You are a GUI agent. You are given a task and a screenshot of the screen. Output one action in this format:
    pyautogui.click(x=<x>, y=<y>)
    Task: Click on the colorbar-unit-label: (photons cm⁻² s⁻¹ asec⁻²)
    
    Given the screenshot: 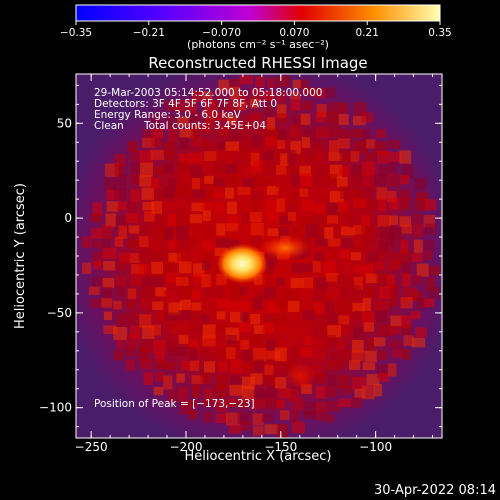 What is the action you would take?
    pyautogui.click(x=258, y=44)
    